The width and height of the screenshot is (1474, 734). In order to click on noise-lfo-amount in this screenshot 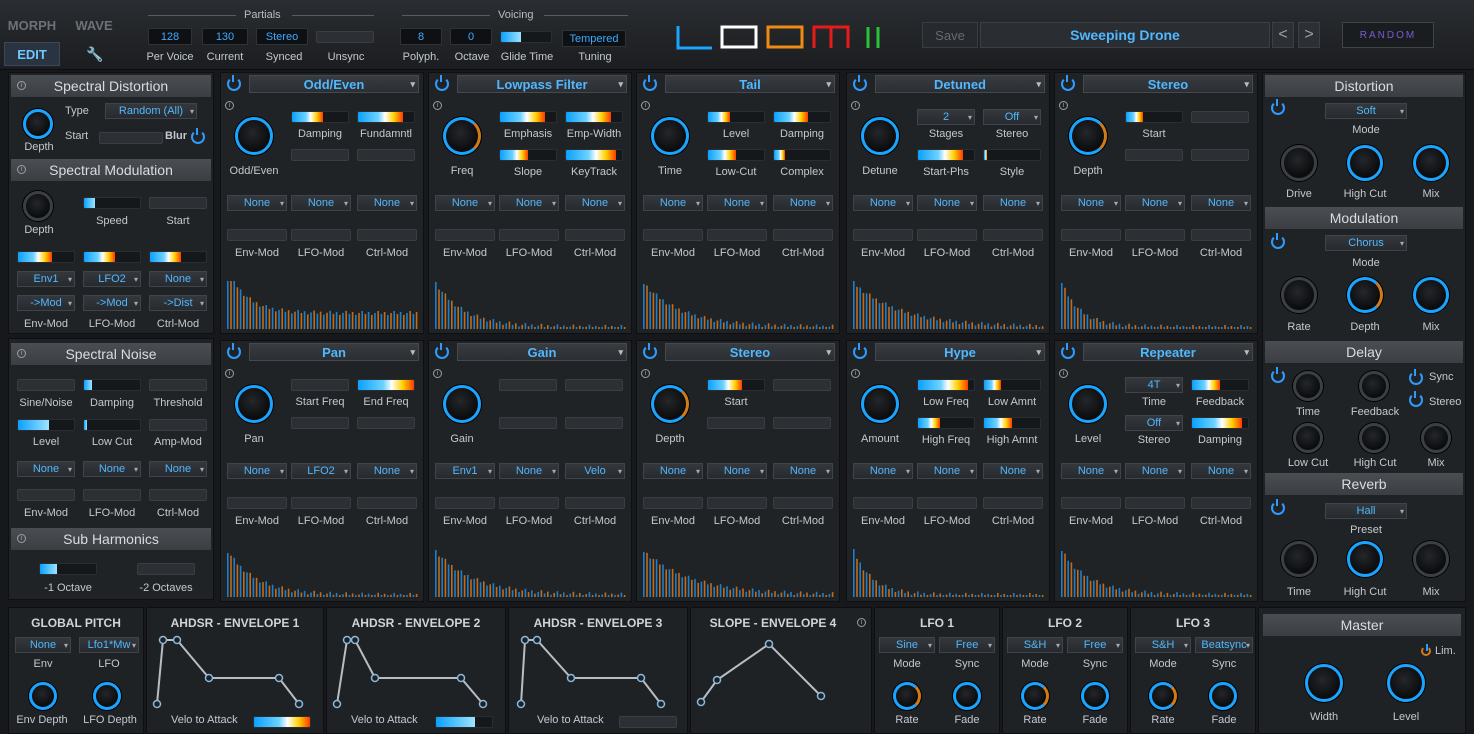, I will do `click(112, 495)`.